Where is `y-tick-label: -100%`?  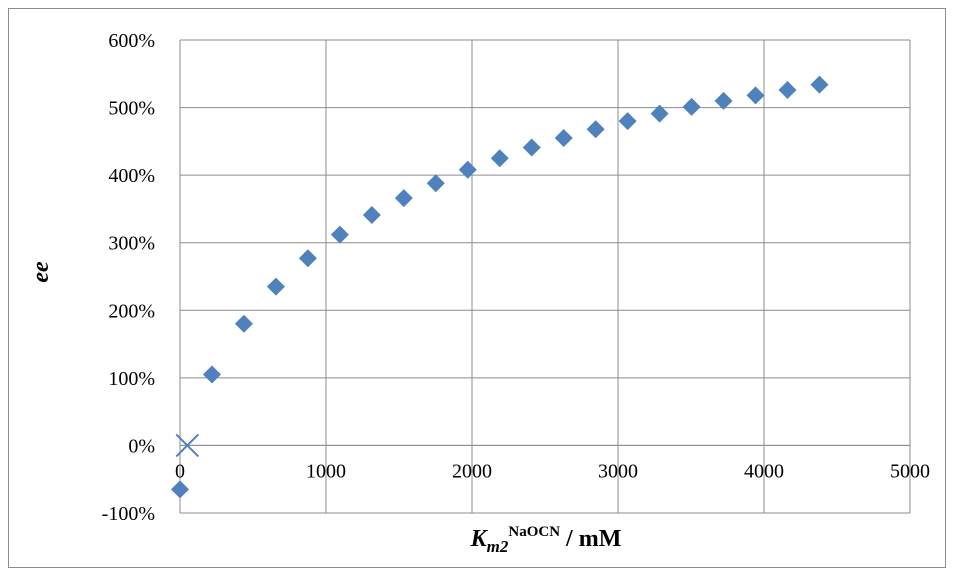
y-tick-label: -100% is located at coordinates (128, 514).